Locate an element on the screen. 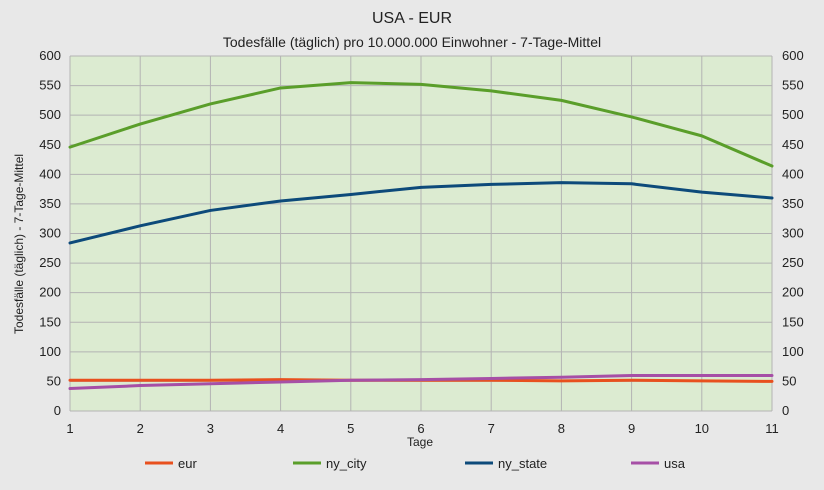 This screenshot has width=824, height=490. series-line-ny_state is located at coordinates (421, 213).